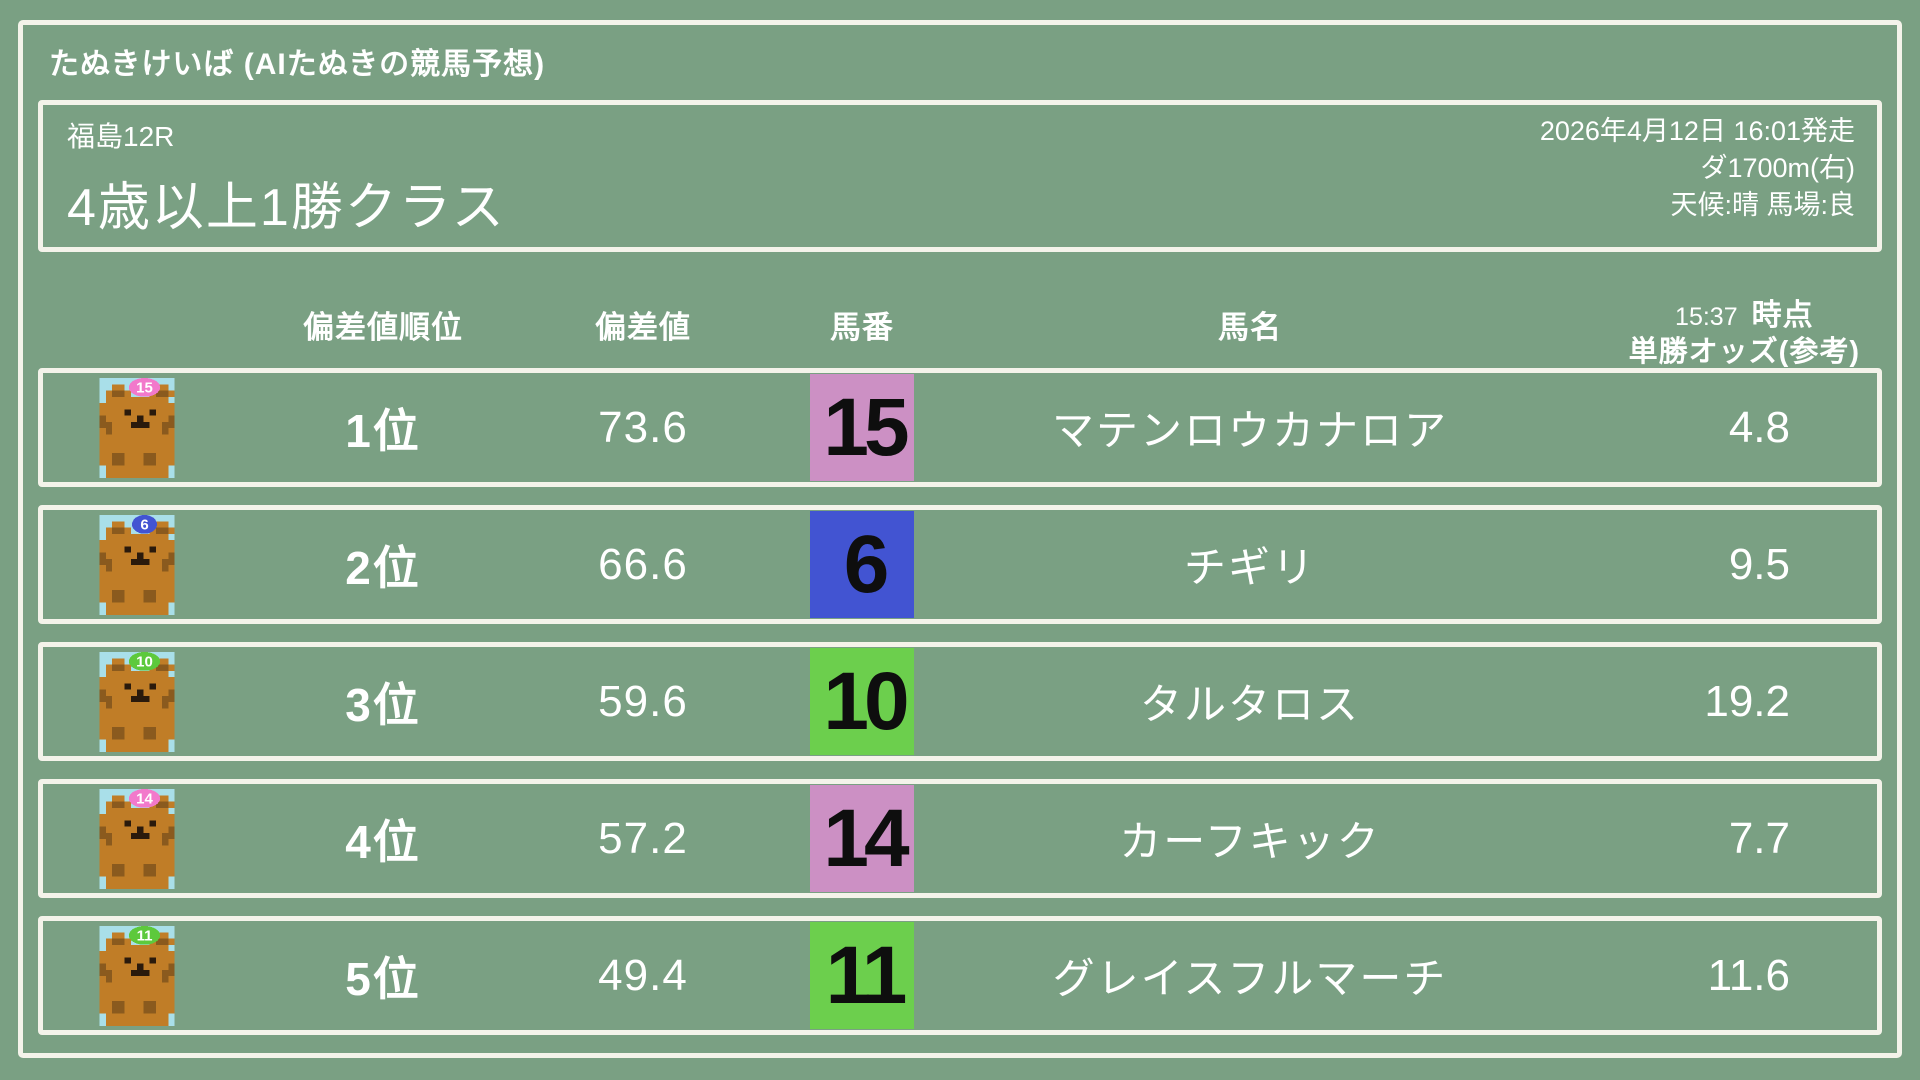 This screenshot has width=1920, height=1080. Describe the element at coordinates (137, 427) in the screenshot. I see `tanuki-avatar-icon: 15` at that location.